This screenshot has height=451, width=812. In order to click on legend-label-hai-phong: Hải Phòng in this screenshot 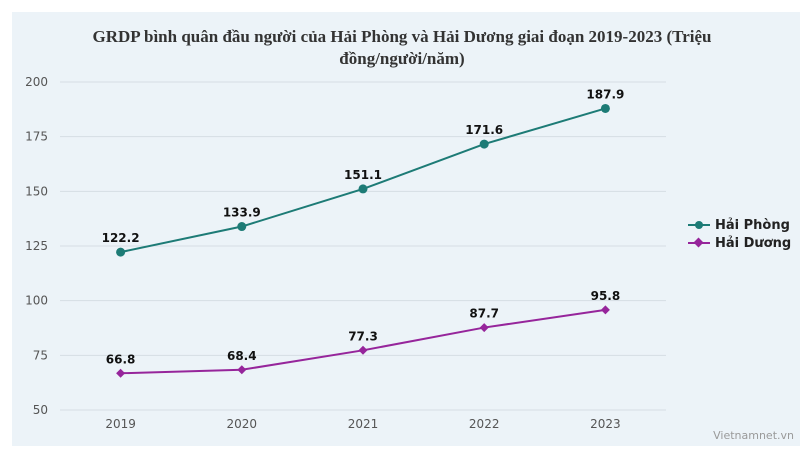, I will do `click(752, 225)`.